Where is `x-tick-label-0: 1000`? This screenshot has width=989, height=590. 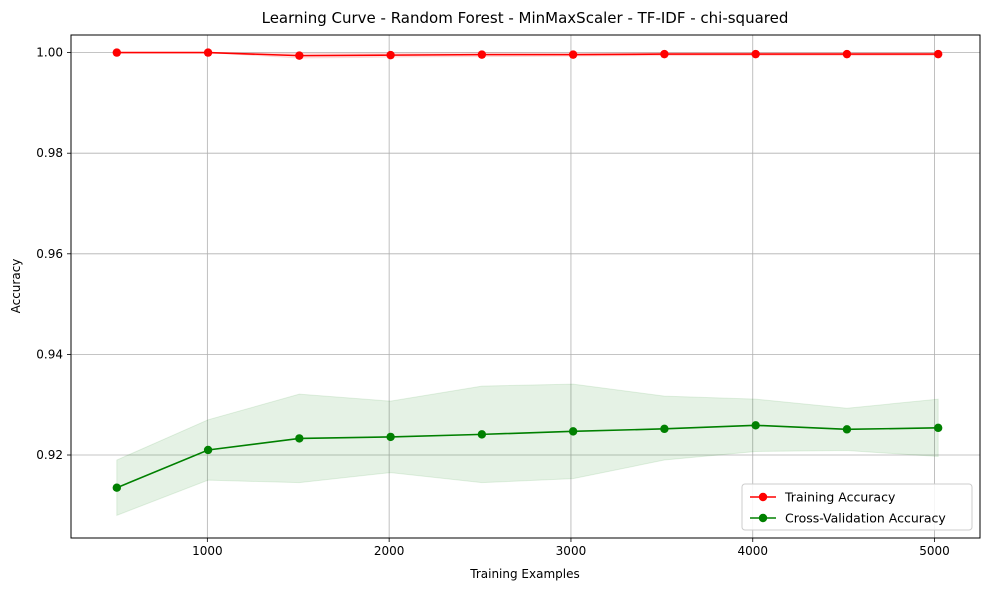
x-tick-label-0: 1000 is located at coordinates (207, 551).